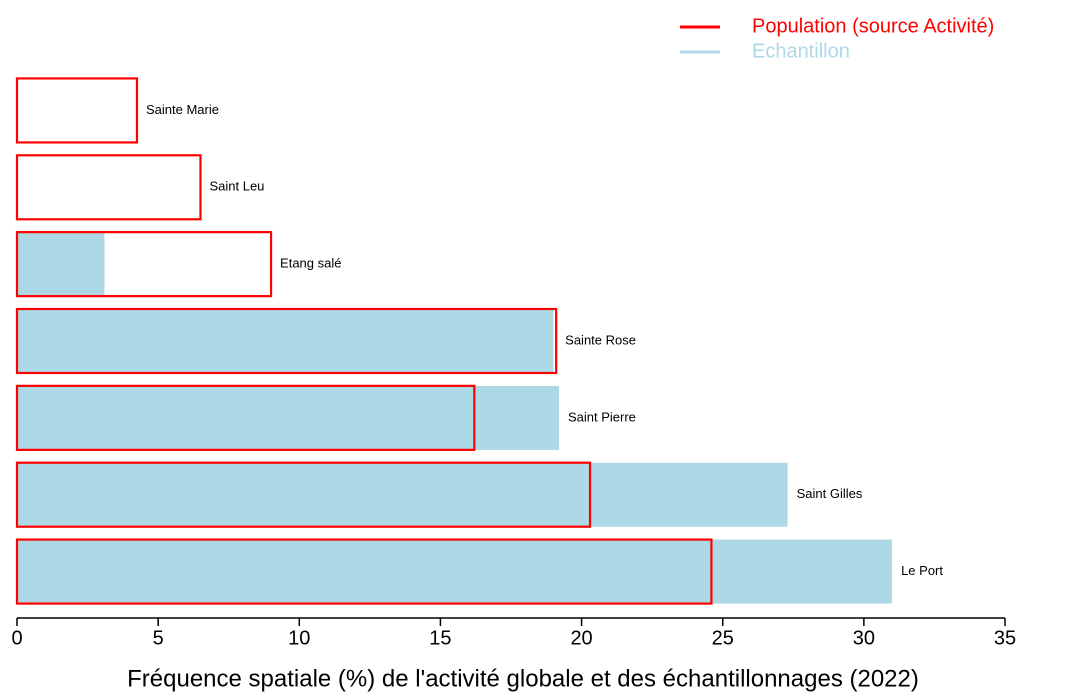  I want to click on category-label: Sainte Rose, so click(600, 339).